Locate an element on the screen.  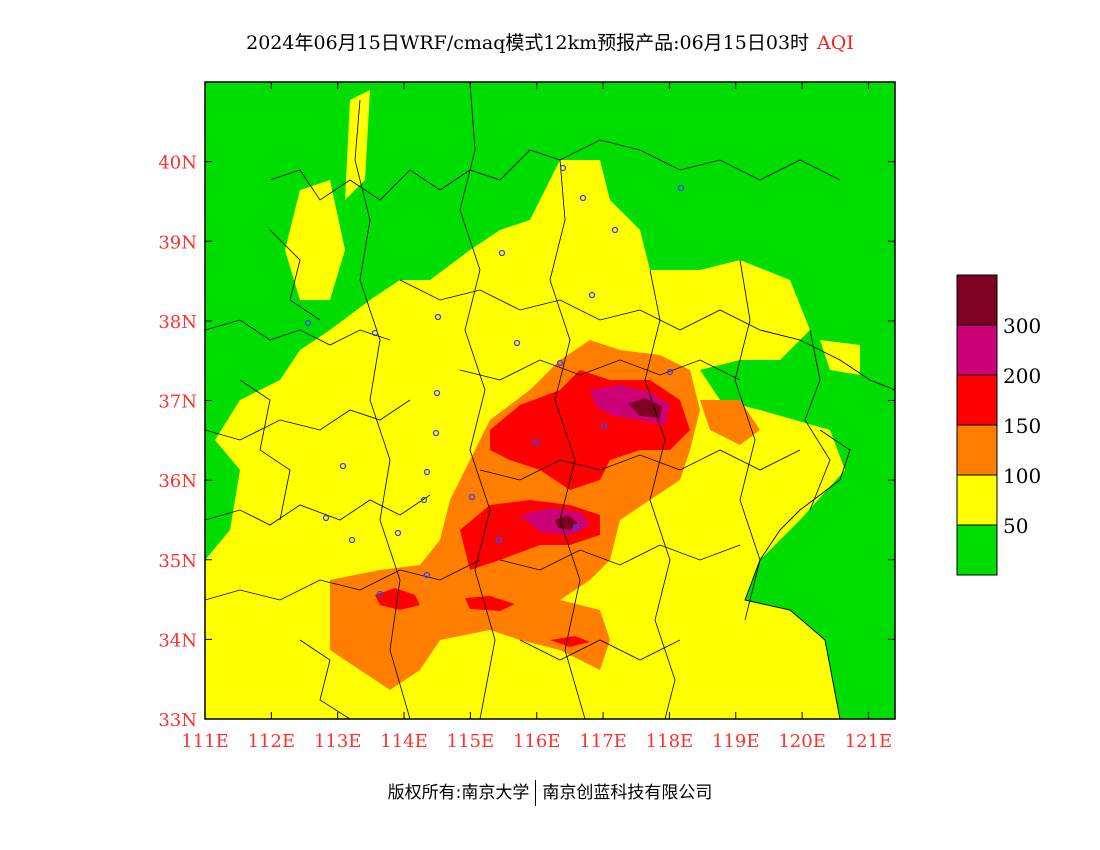
lat-label: 37N is located at coordinates (177, 402).